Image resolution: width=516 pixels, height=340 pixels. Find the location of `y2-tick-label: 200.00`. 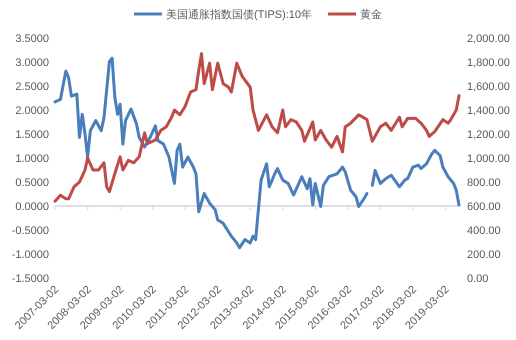

y2-tick-label: 200.00 is located at coordinates (484, 255).